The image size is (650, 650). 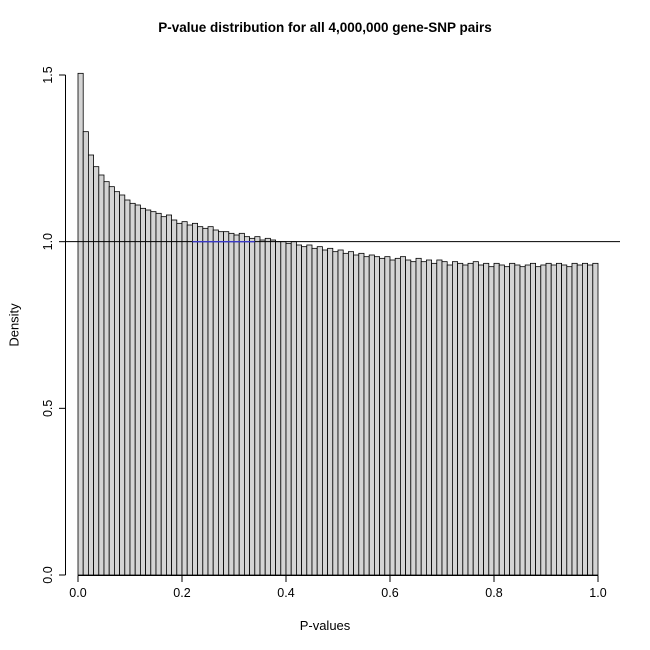 What do you see at coordinates (14, 325) in the screenshot?
I see `y-axis-label: Density` at bounding box center [14, 325].